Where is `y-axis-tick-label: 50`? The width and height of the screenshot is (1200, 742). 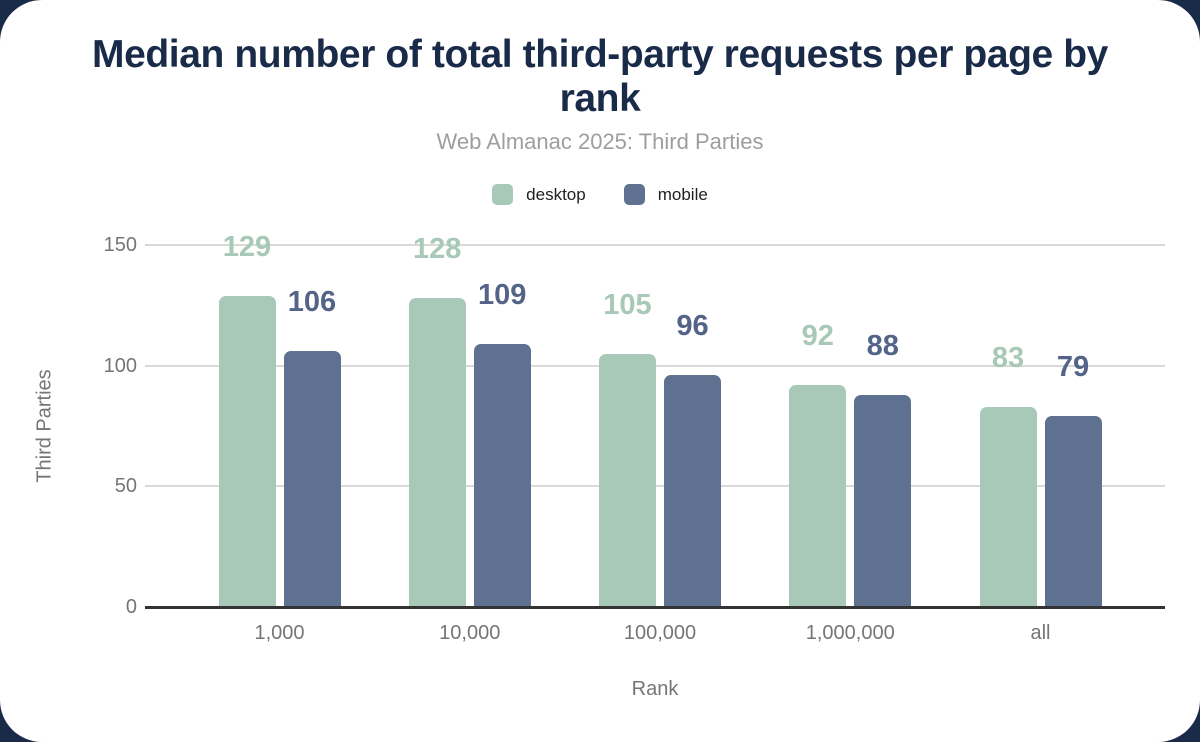 y-axis-tick-label: 50 is located at coordinates (125, 486).